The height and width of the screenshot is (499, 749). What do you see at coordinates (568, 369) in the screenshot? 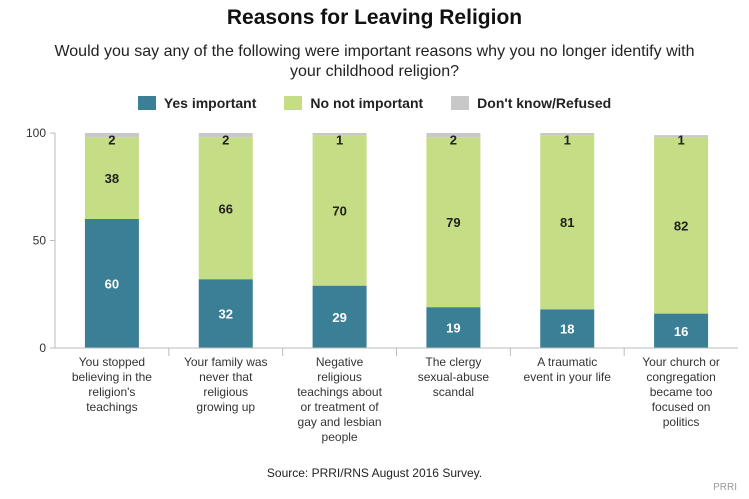
I see `x-tick-label: A traumatic event in your life` at bounding box center [568, 369].